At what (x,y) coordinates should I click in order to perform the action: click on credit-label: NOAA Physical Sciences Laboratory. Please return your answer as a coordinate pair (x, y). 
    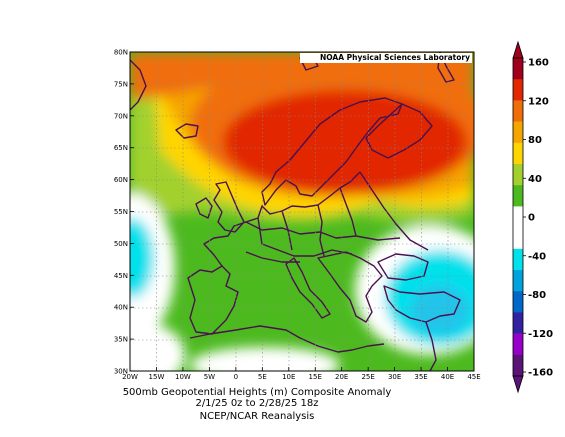
    Looking at the image, I should click on (386, 58).